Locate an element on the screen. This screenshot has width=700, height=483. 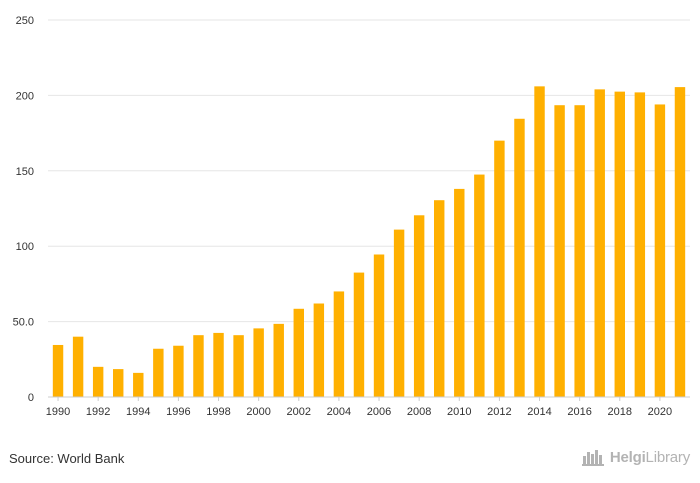
x-tick-label: 1992 is located at coordinates (98, 412).